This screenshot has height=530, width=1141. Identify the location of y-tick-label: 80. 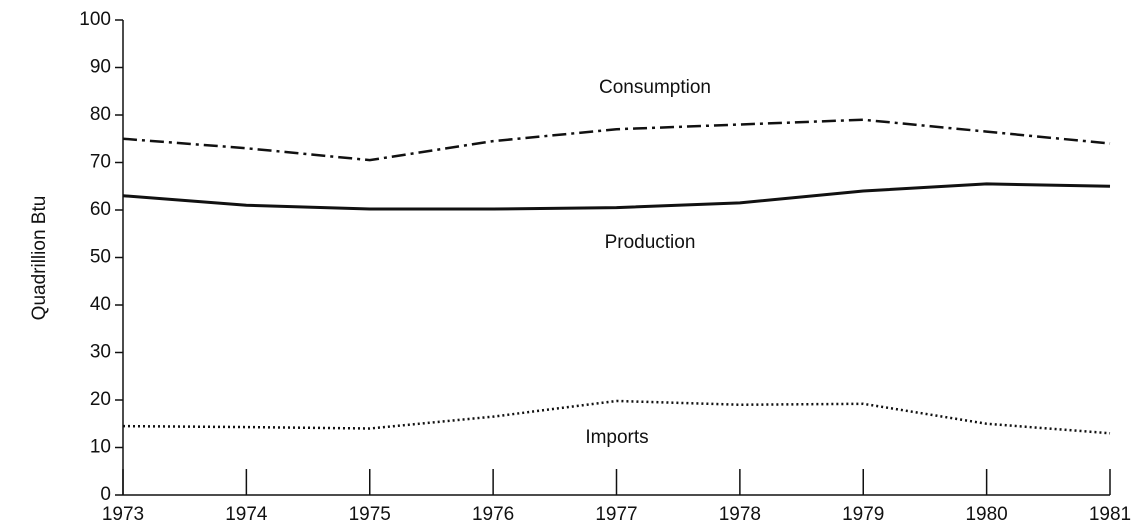
(100, 114).